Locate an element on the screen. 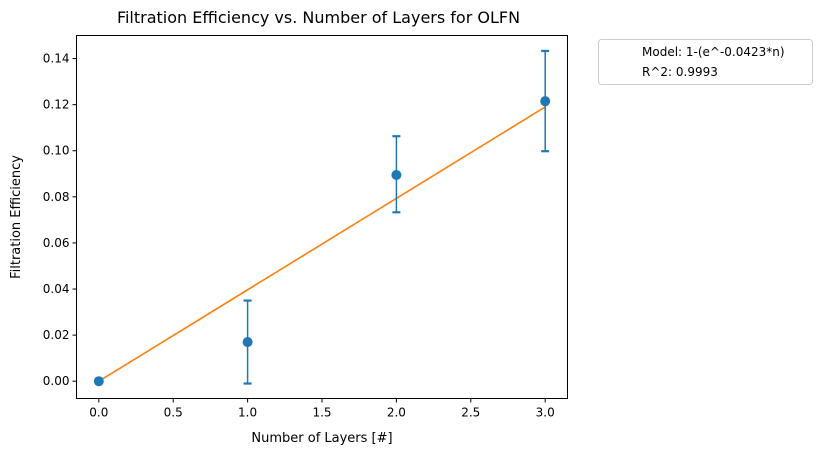 Image resolution: width=822 pixels, height=455 pixels. x-tick-label: 1.0 is located at coordinates (247, 413).